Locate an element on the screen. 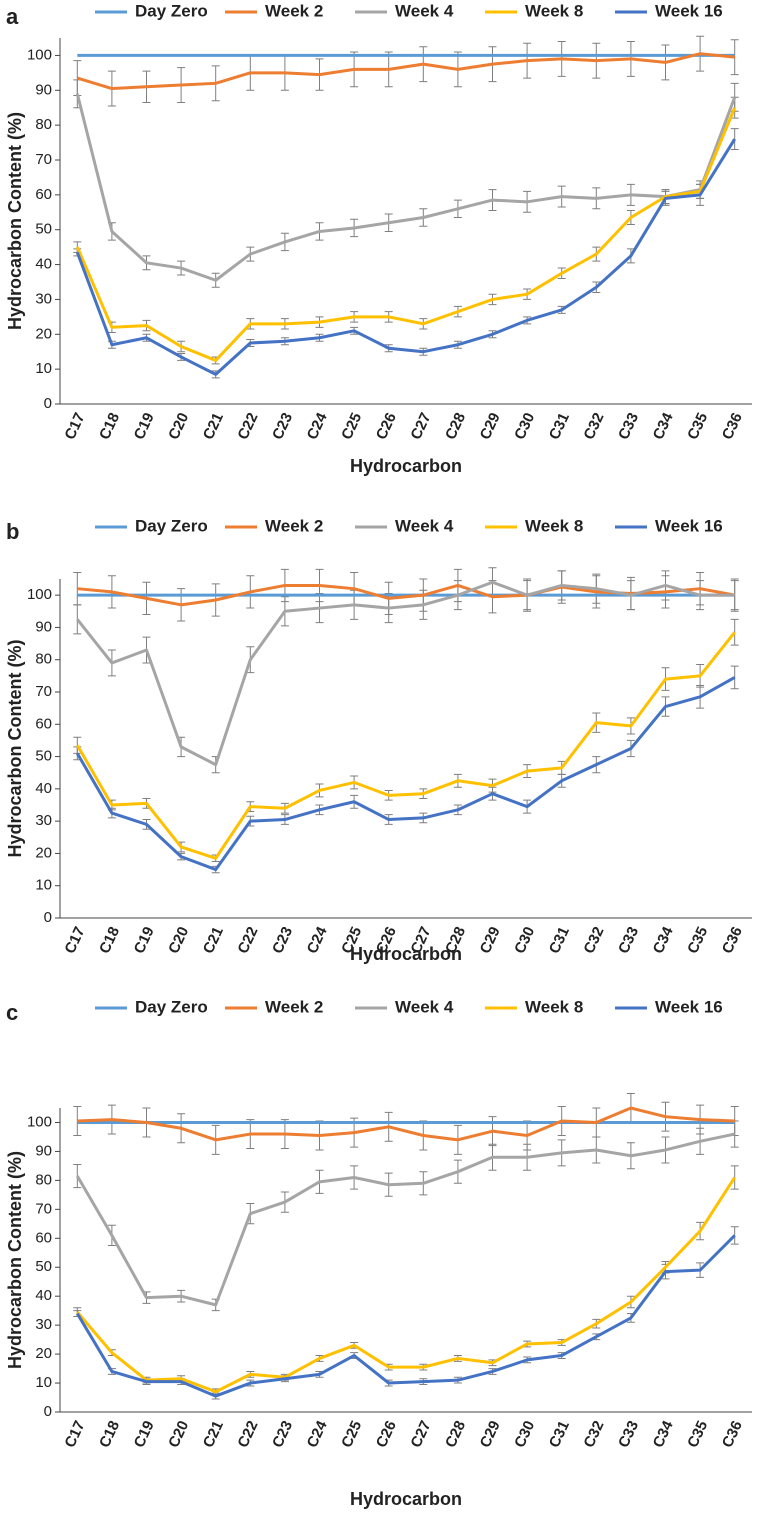  x-tick-label: C34 is located at coordinates (663, 940).